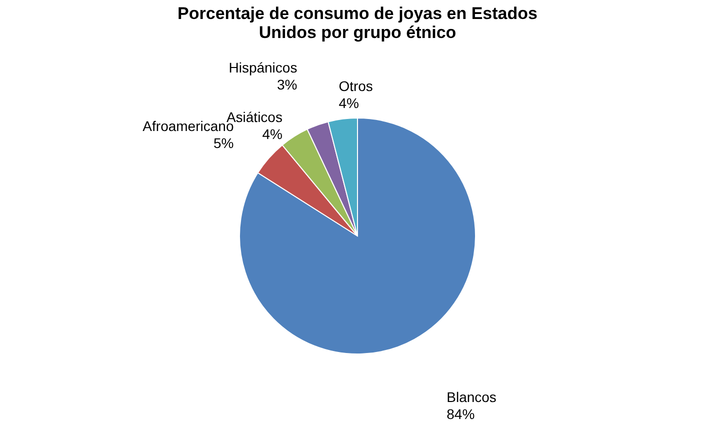 This screenshot has width=715, height=431. Describe the element at coordinates (460, 414) in the screenshot. I see `data-label: 84%` at that location.